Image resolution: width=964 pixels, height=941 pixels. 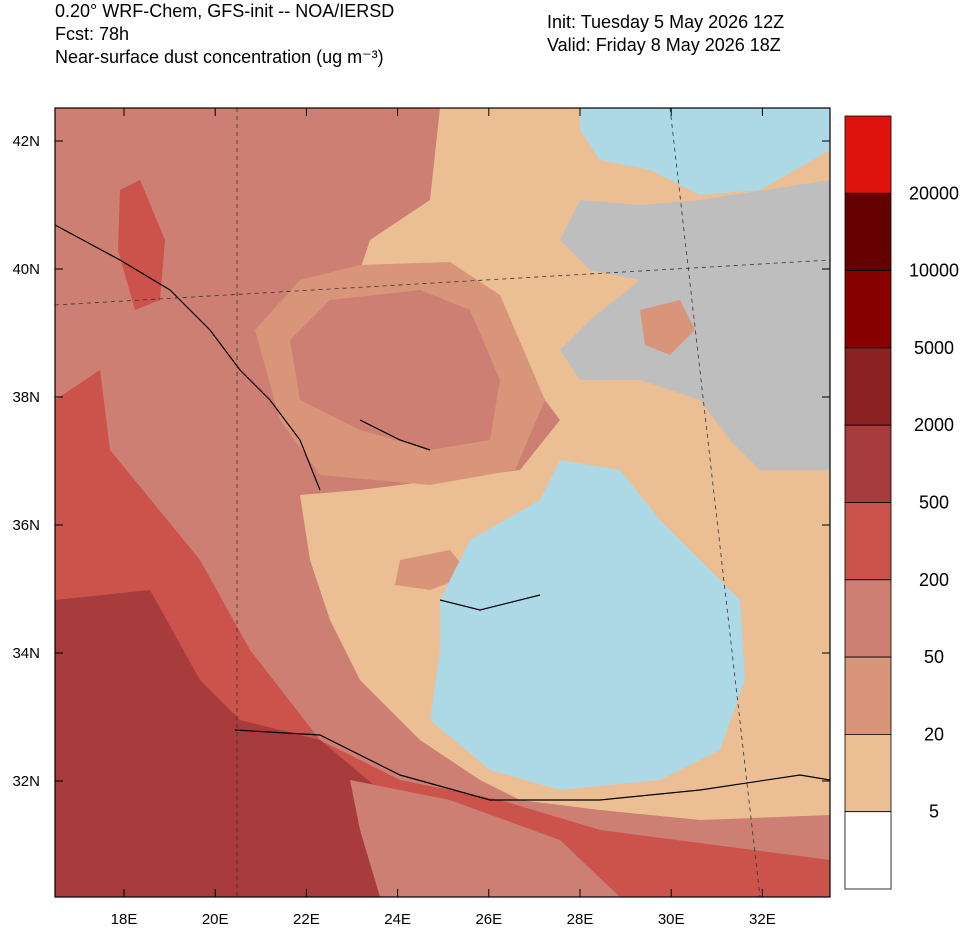 What do you see at coordinates (587, 625) in the screenshot?
I see `sea-clear` at bounding box center [587, 625].